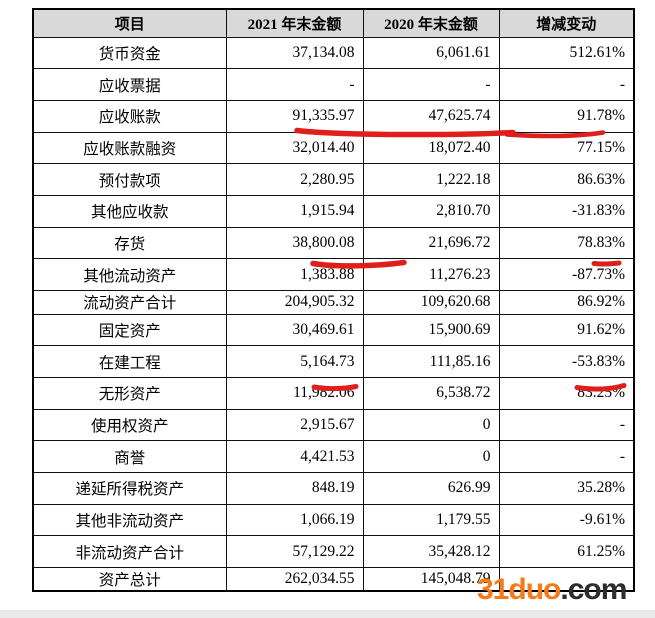 The image size is (655, 618). I want to click on table-row: 商誉 4,421.53 0-, so click(333, 456).